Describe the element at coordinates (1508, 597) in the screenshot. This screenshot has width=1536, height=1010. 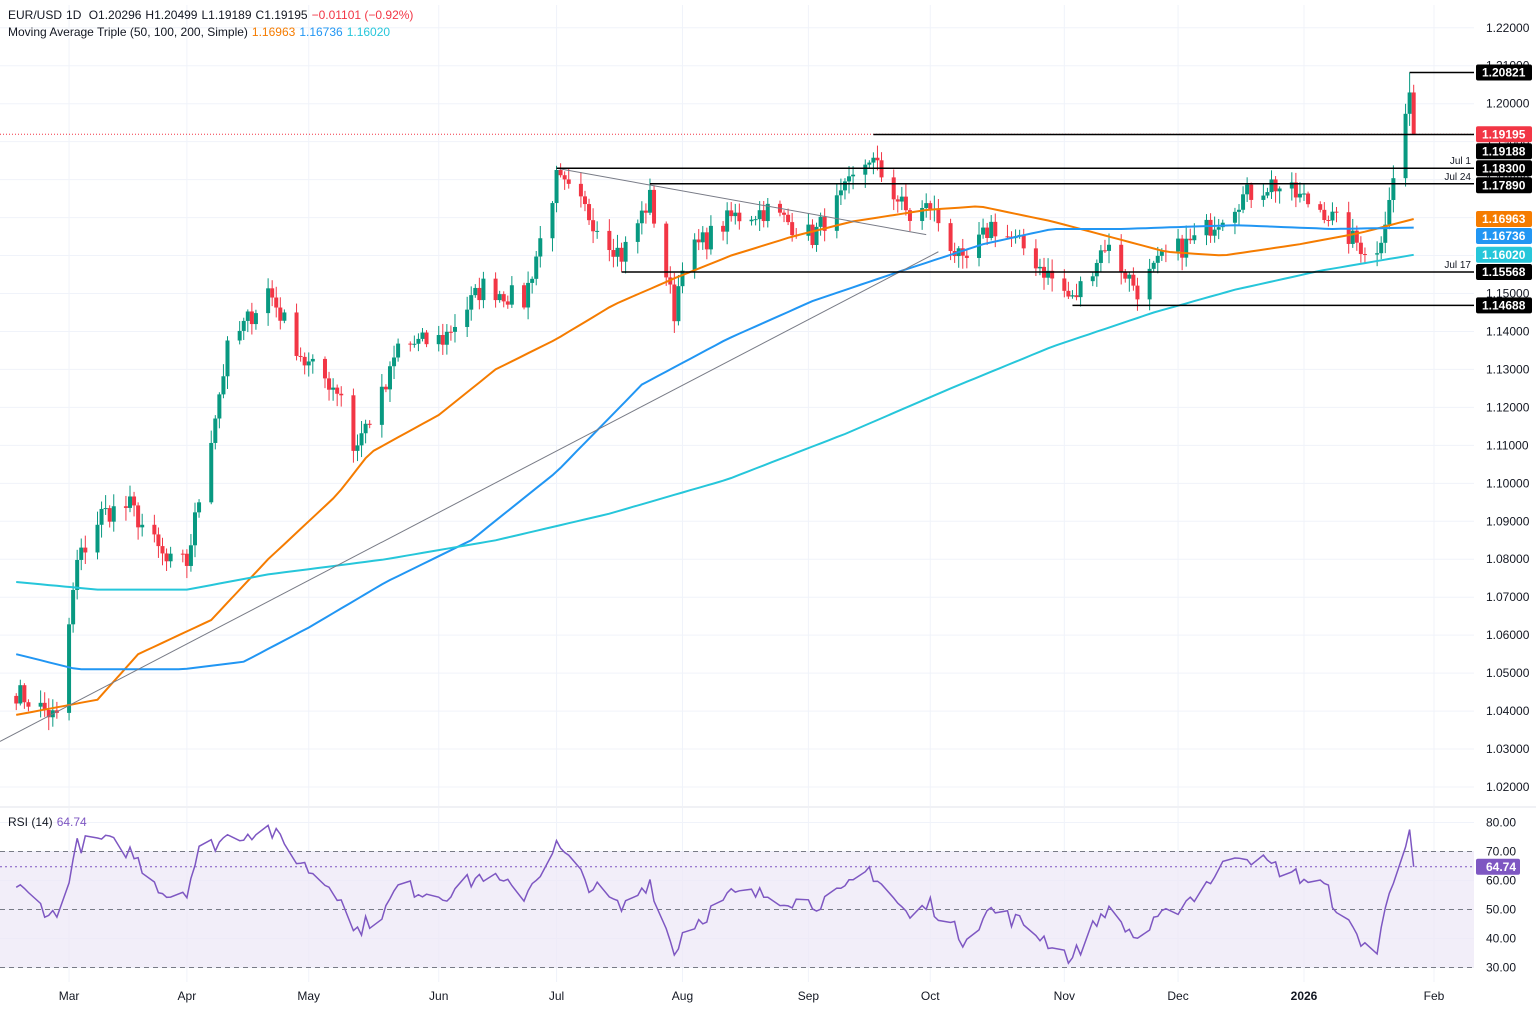
I see `price-tick-label: 1.07000` at that location.